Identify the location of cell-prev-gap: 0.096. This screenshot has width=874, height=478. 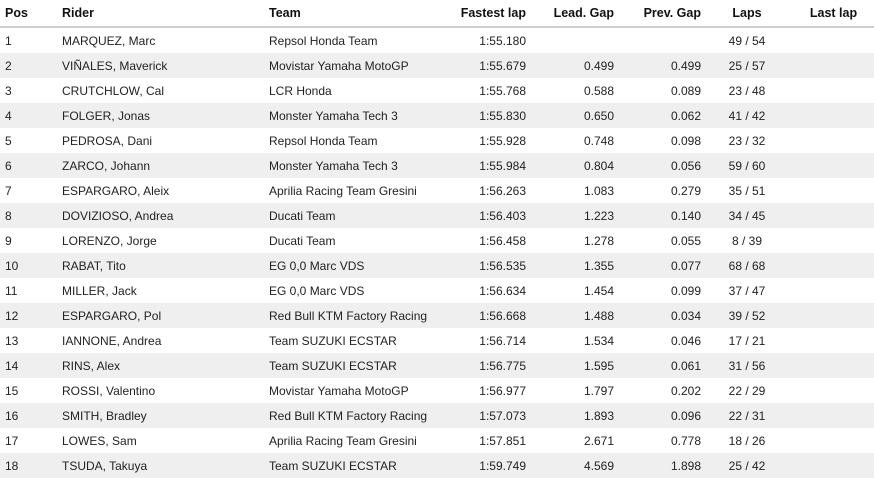
(685, 415).